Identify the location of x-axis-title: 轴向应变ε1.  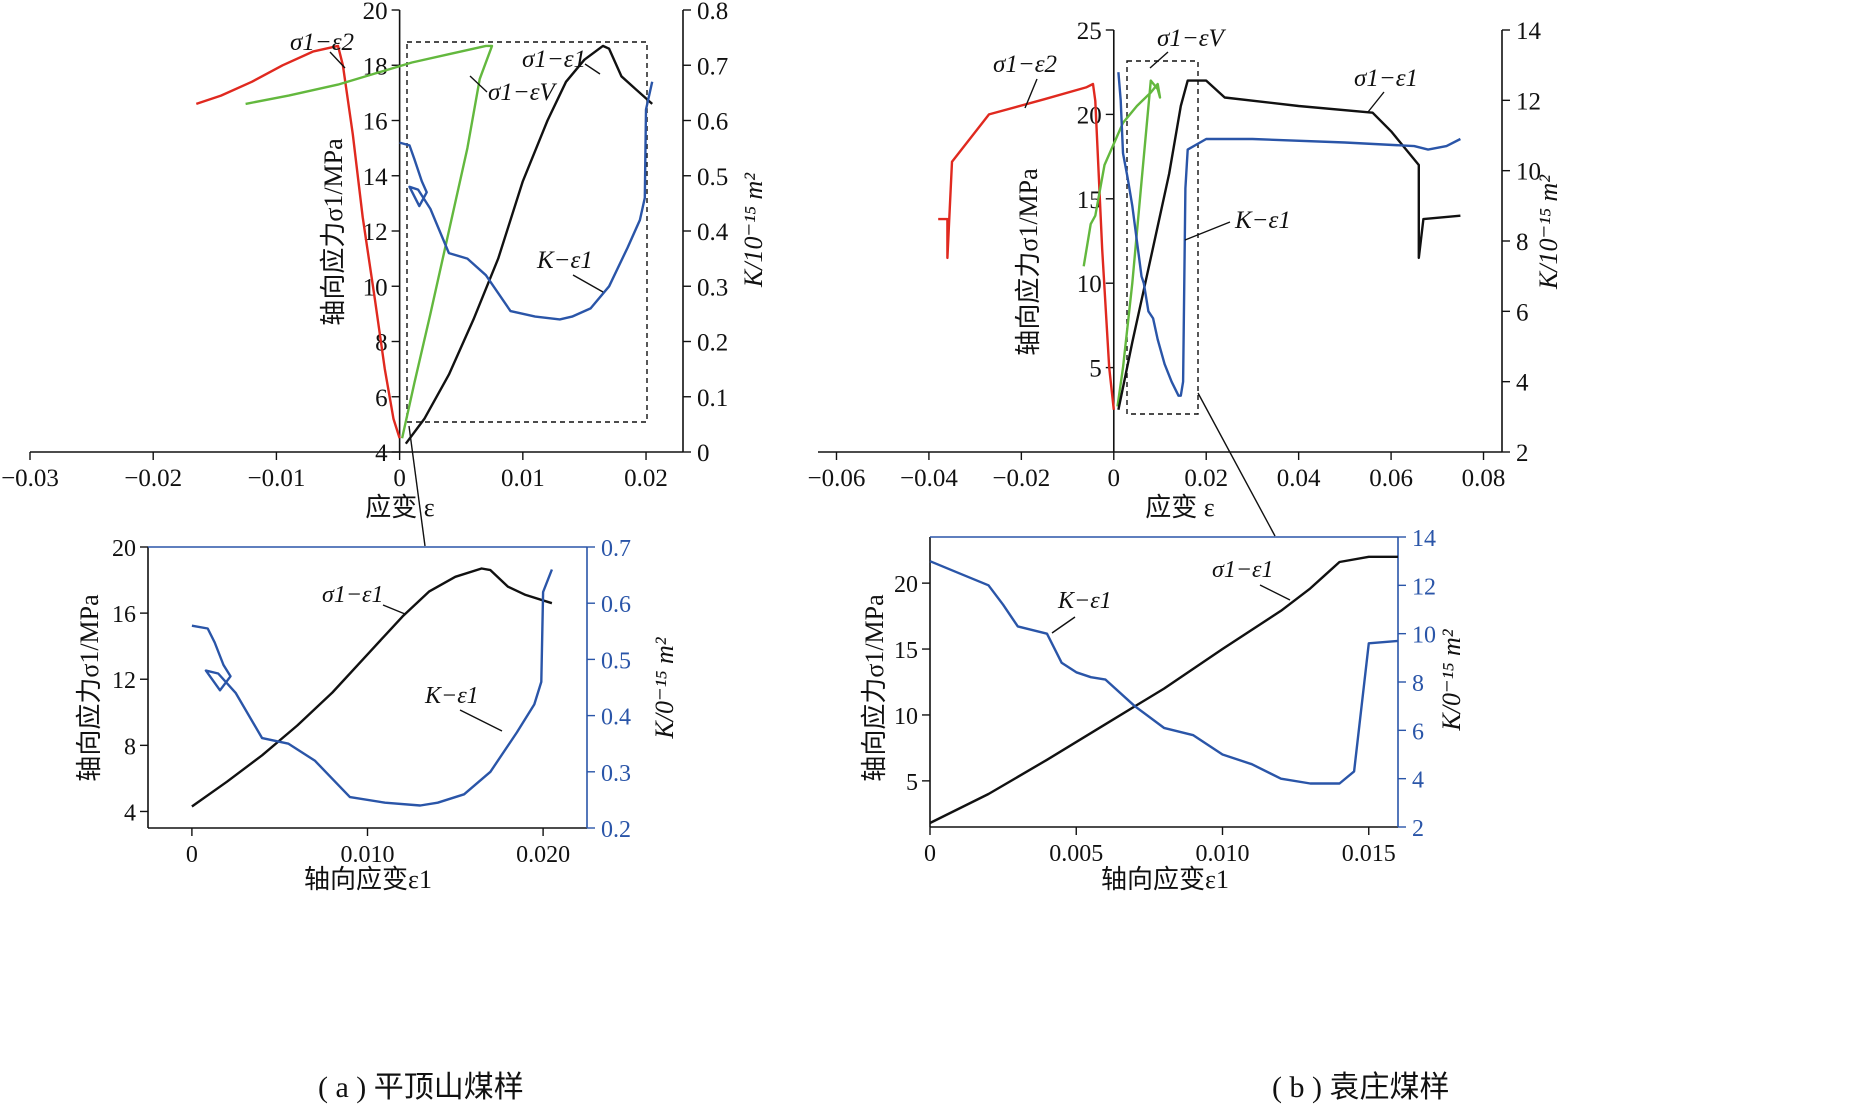
(368, 879).